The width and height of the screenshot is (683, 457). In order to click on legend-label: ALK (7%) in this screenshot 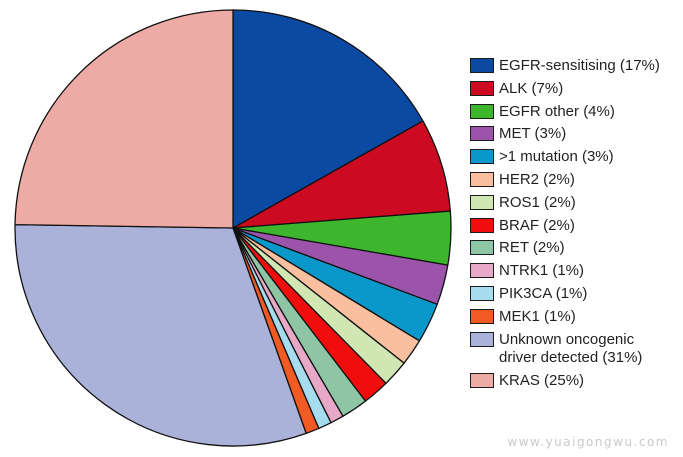, I will do `click(531, 88)`.